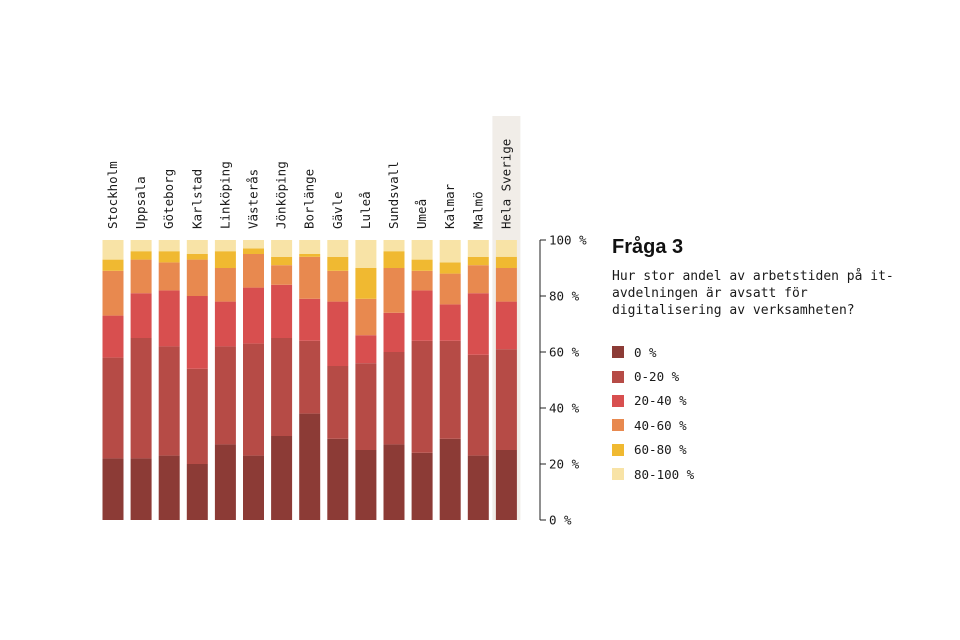 Image resolution: width=960 pixels, height=640 pixels. Describe the element at coordinates (564, 296) in the screenshot. I see `y-tick-label: 80 %` at that location.